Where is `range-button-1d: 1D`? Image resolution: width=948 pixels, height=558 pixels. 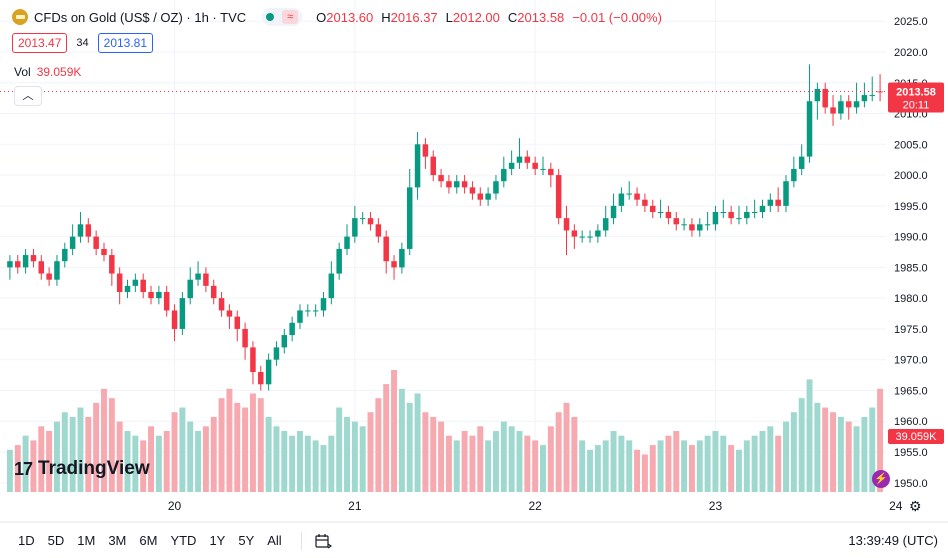 range-button-1d: 1D is located at coordinates (26, 540).